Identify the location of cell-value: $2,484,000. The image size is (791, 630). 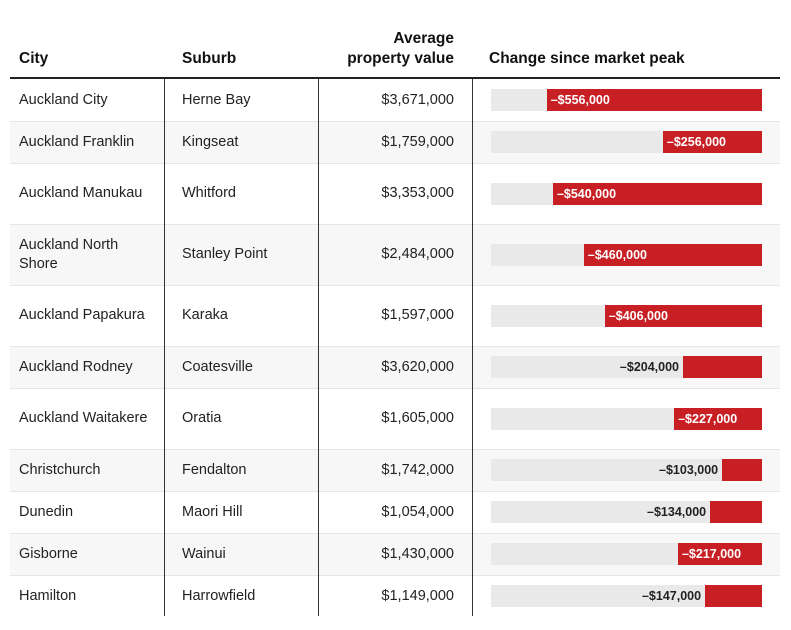
(417, 254).